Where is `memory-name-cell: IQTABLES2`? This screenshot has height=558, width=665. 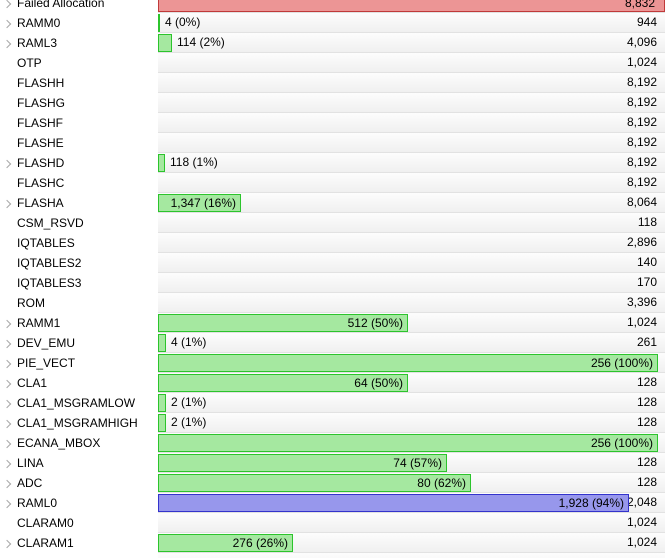 memory-name-cell: IQTABLES2 is located at coordinates (79, 263).